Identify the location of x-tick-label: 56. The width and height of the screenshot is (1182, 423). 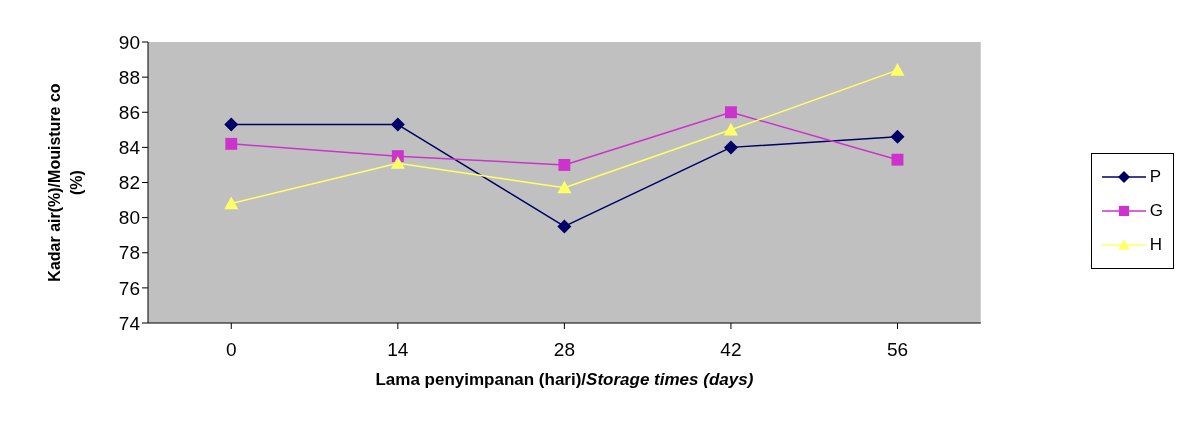
(897, 350).